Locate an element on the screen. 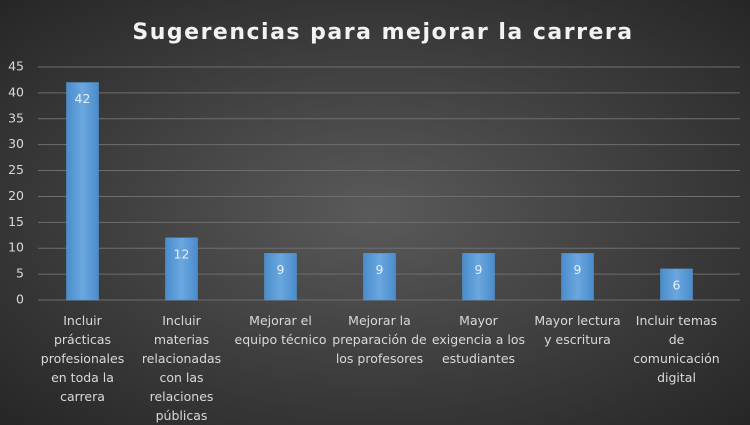 This screenshot has height=425, width=750. data-label: 42 is located at coordinates (83, 98).